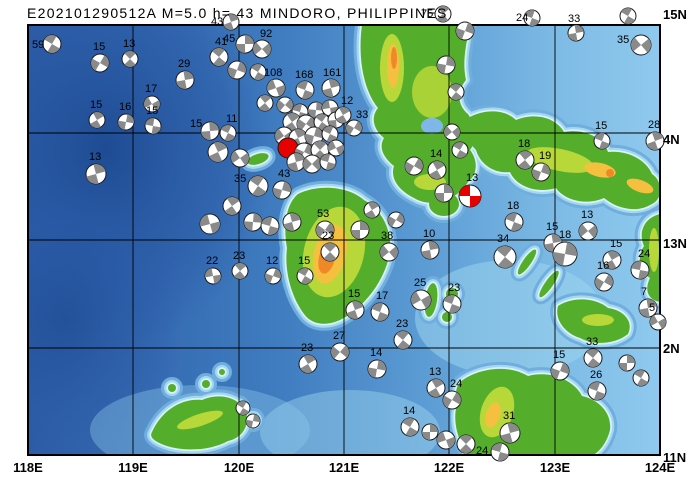 The image size is (697, 487). Describe the element at coordinates (382, 296) in the screenshot. I see `beachball-depth-label: 17` at that location.